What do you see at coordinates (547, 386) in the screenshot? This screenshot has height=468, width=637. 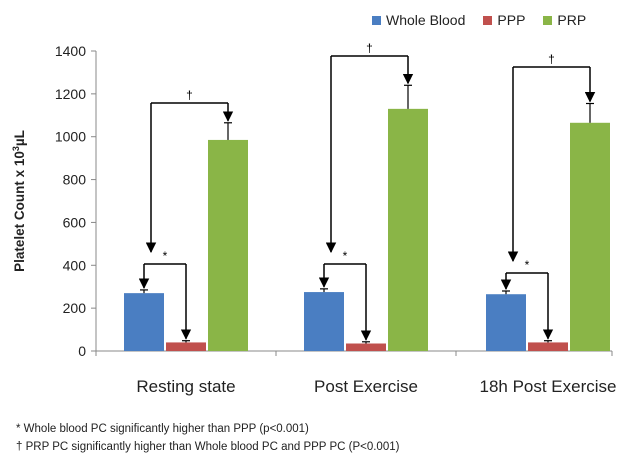 I see `x-category-label: 18h Post Exercise` at bounding box center [547, 386].